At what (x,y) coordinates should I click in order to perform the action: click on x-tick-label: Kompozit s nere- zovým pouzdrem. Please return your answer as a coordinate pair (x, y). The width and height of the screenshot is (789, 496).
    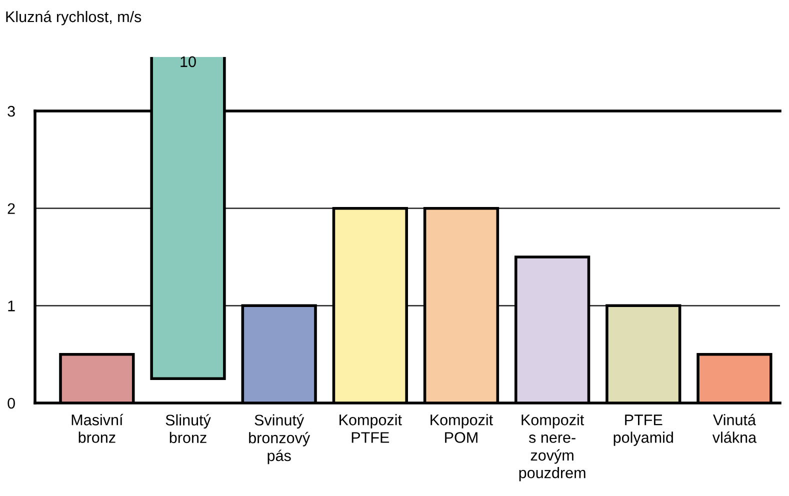
    Looking at the image, I should click on (552, 448).